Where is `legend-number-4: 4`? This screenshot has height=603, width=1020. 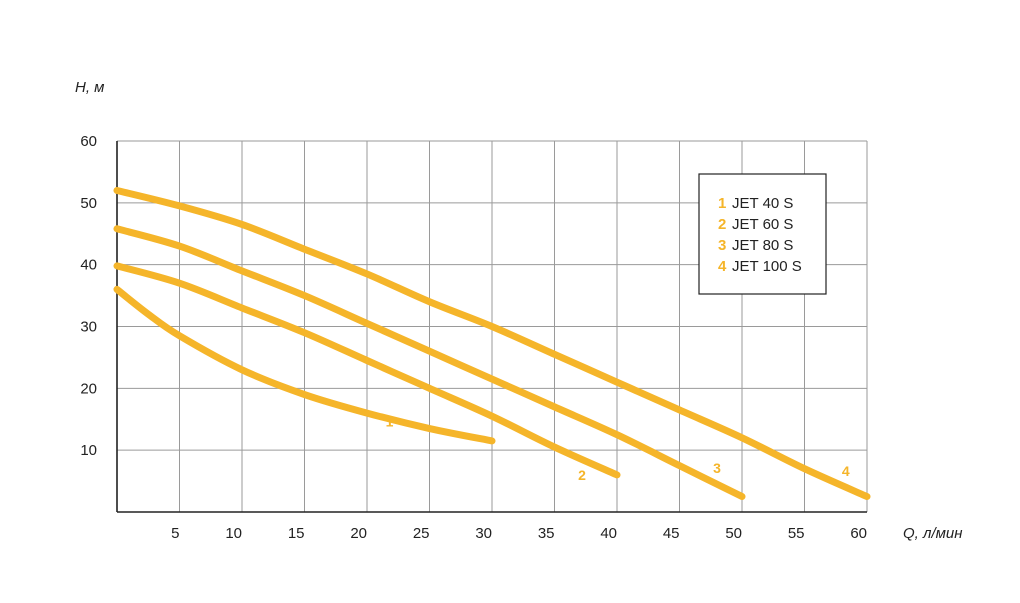 legend-number-4: 4 is located at coordinates (722, 266).